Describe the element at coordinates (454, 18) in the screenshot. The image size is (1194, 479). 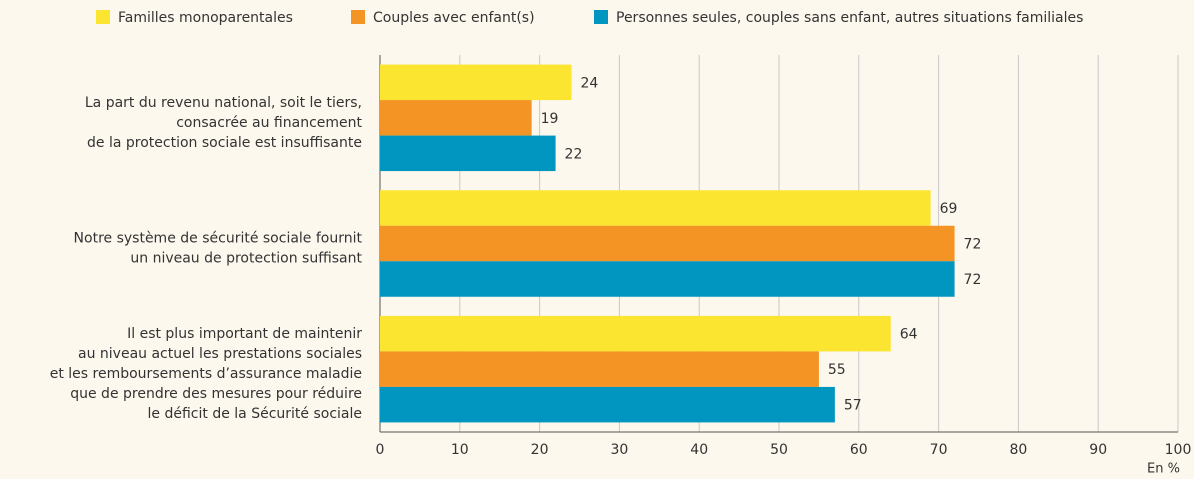
I see `legend-label: Couples avec enfant(s)` at that location.